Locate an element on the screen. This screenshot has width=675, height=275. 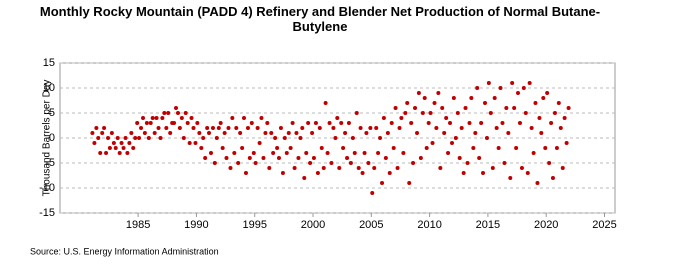
x-tick-label: 2015 is located at coordinates (488, 225).